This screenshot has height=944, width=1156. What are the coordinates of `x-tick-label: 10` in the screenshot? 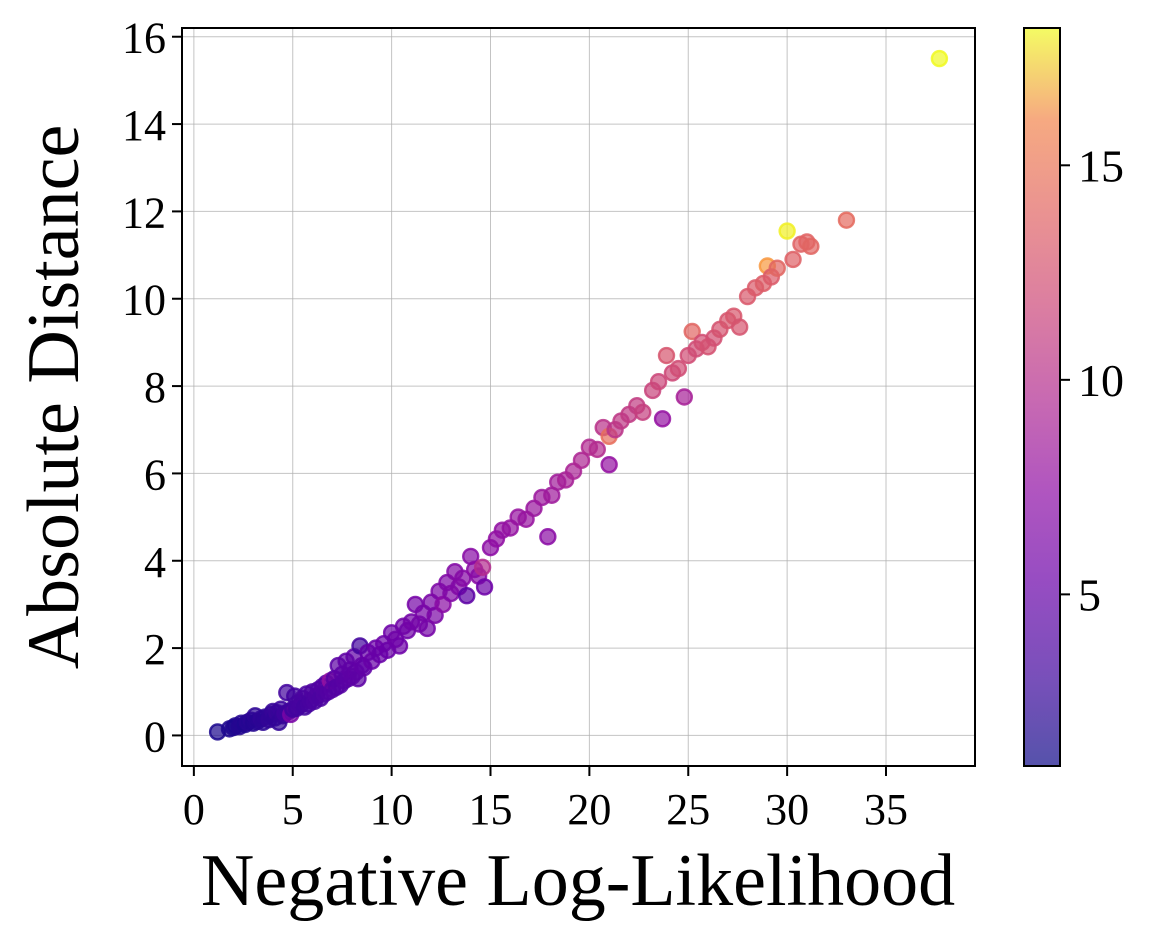 It's located at (392, 809).